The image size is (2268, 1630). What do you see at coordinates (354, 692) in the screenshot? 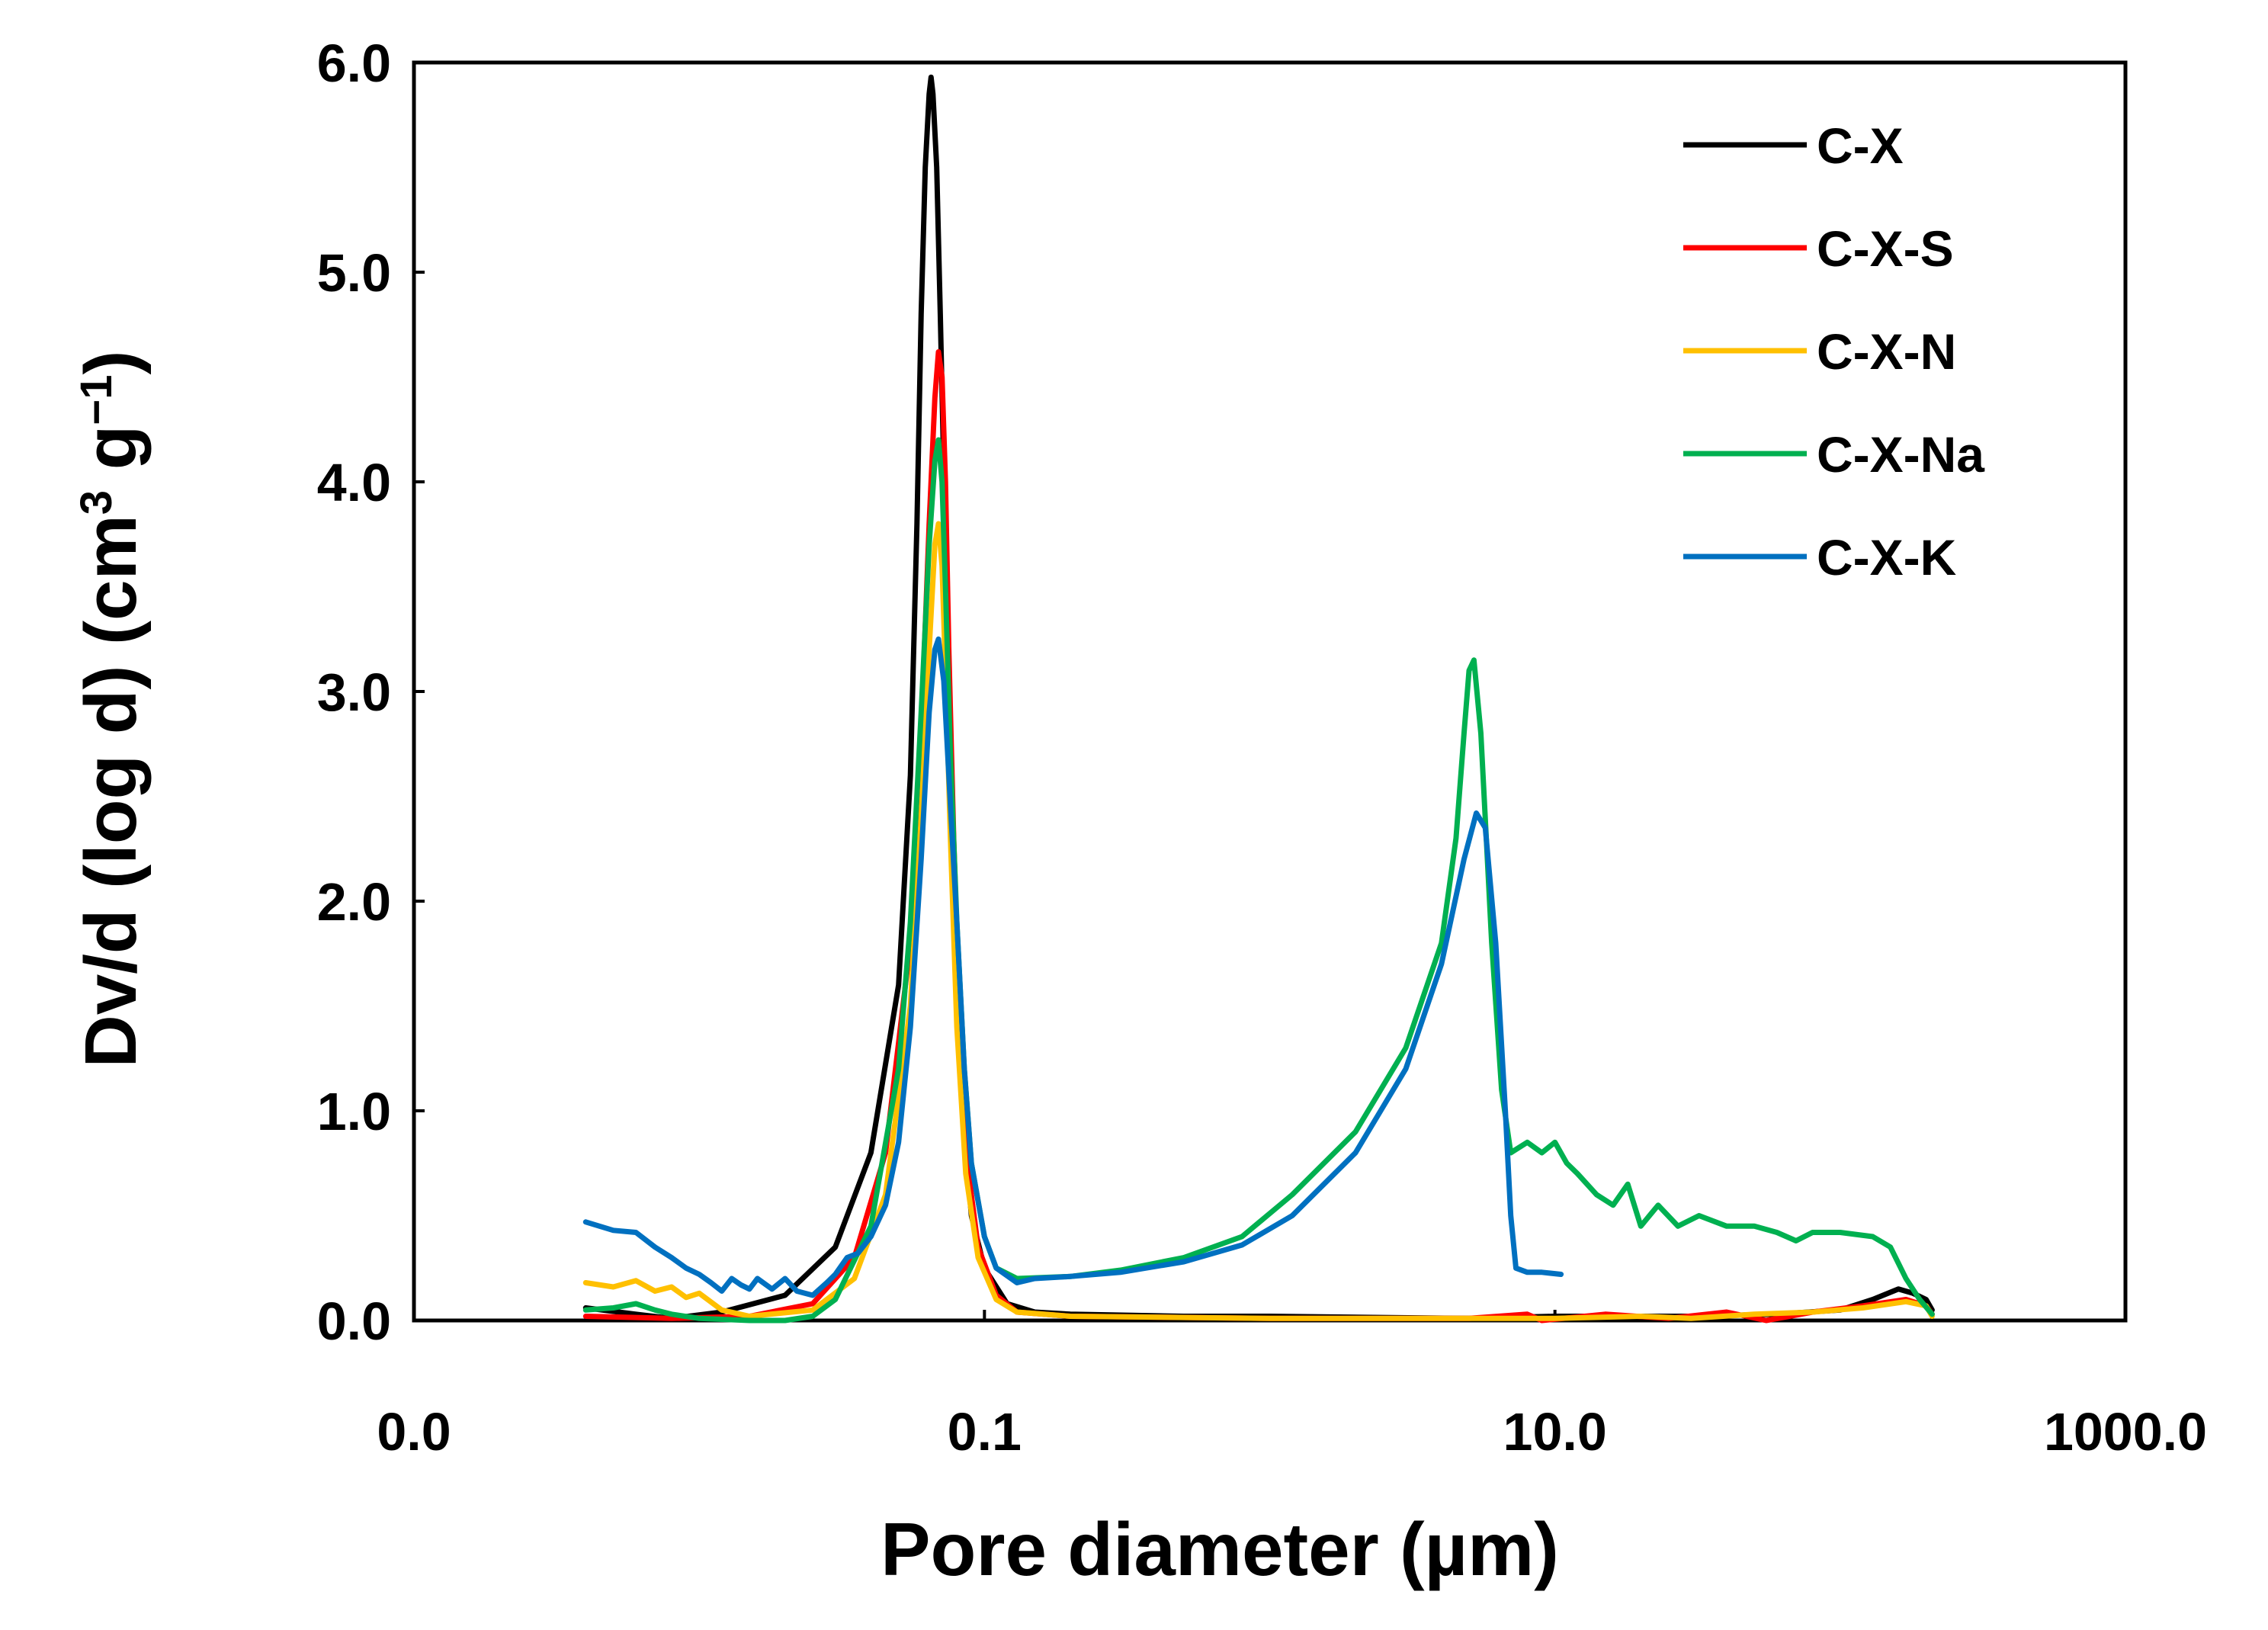
I see `y-tick-label-3: 3.0` at bounding box center [354, 692].